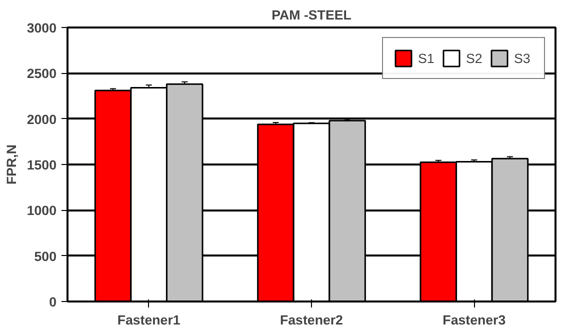 This screenshot has height=336, width=567. Describe the element at coordinates (53, 302) in the screenshot. I see `y-tick-label: 0` at that location.